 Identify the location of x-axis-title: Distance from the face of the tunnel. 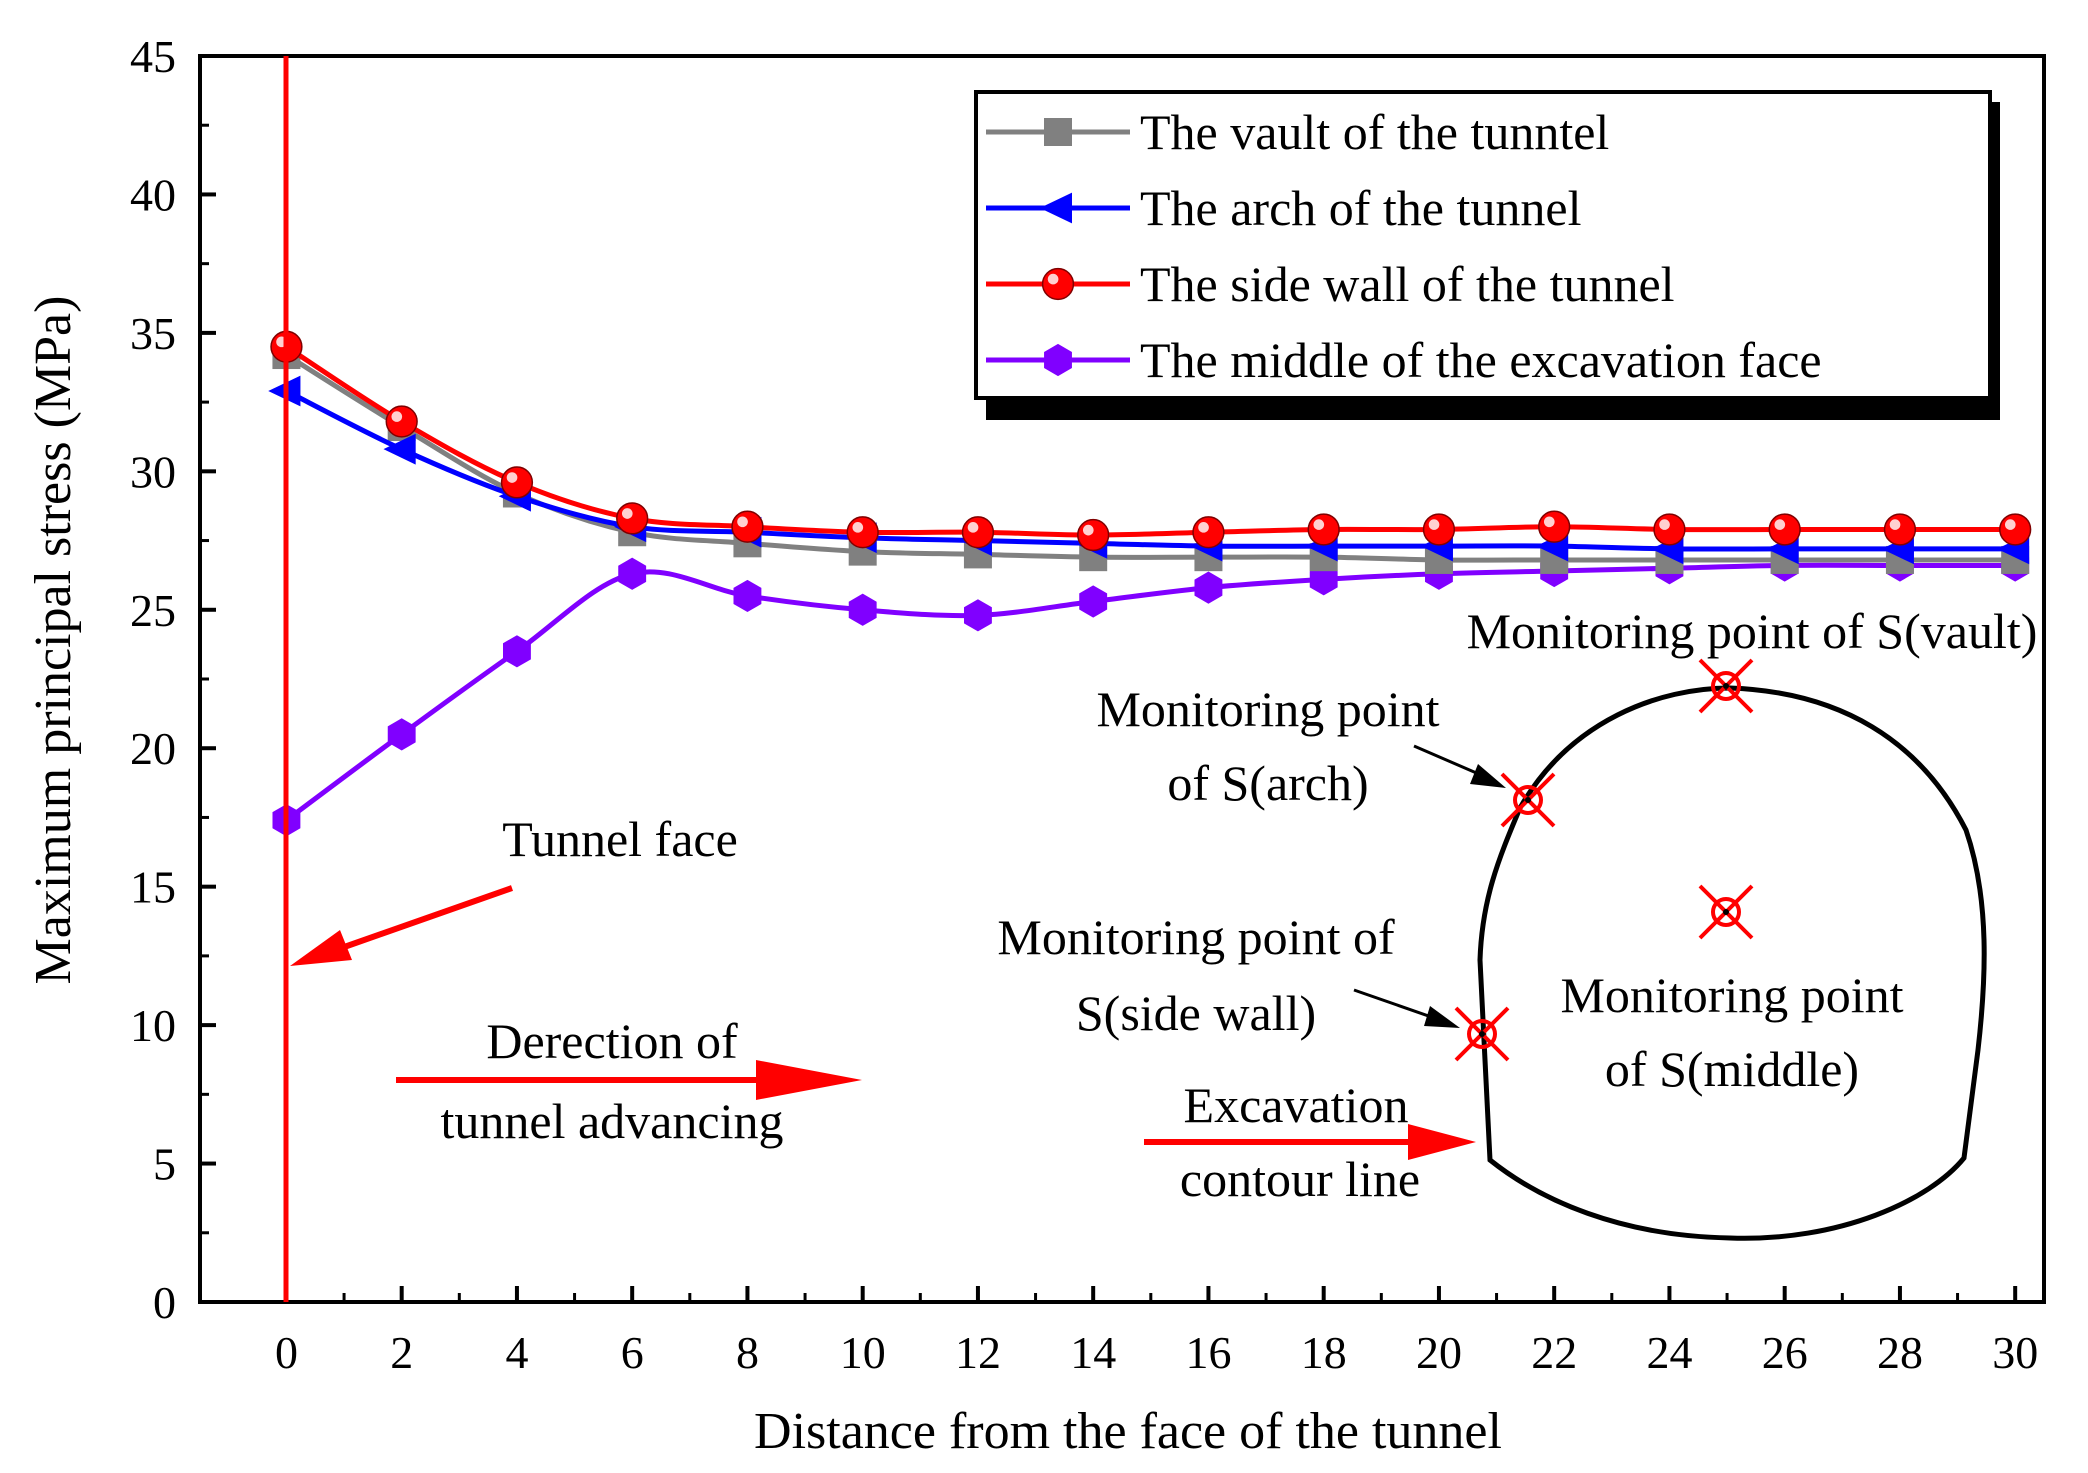
(1128, 1431).